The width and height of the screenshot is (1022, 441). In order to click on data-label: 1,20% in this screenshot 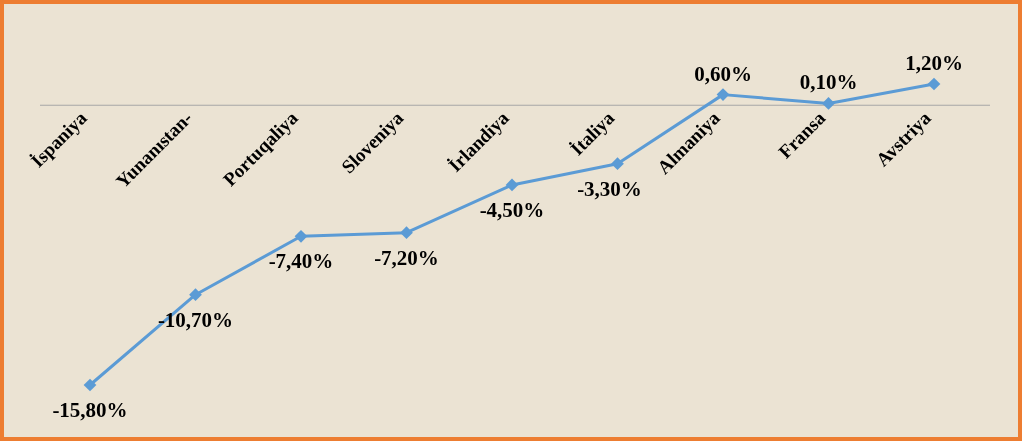, I will do `click(934, 63)`.